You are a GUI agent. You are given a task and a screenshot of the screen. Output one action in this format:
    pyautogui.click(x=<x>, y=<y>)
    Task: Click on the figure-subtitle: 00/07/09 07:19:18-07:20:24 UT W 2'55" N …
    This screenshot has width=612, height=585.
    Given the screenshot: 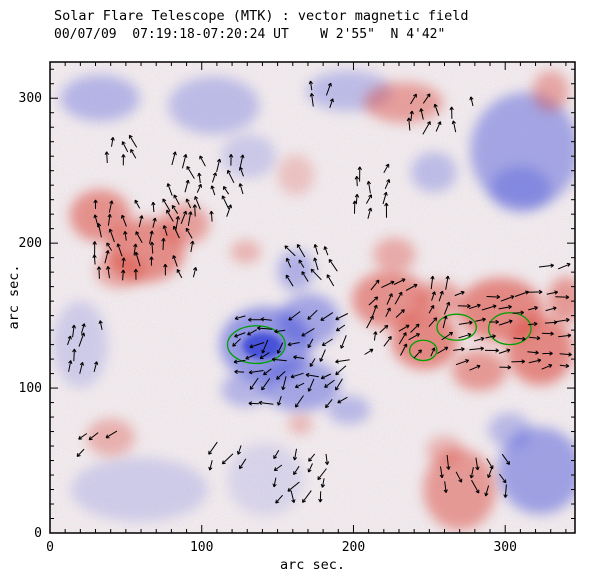 What is the action you would take?
    pyautogui.click(x=250, y=34)
    